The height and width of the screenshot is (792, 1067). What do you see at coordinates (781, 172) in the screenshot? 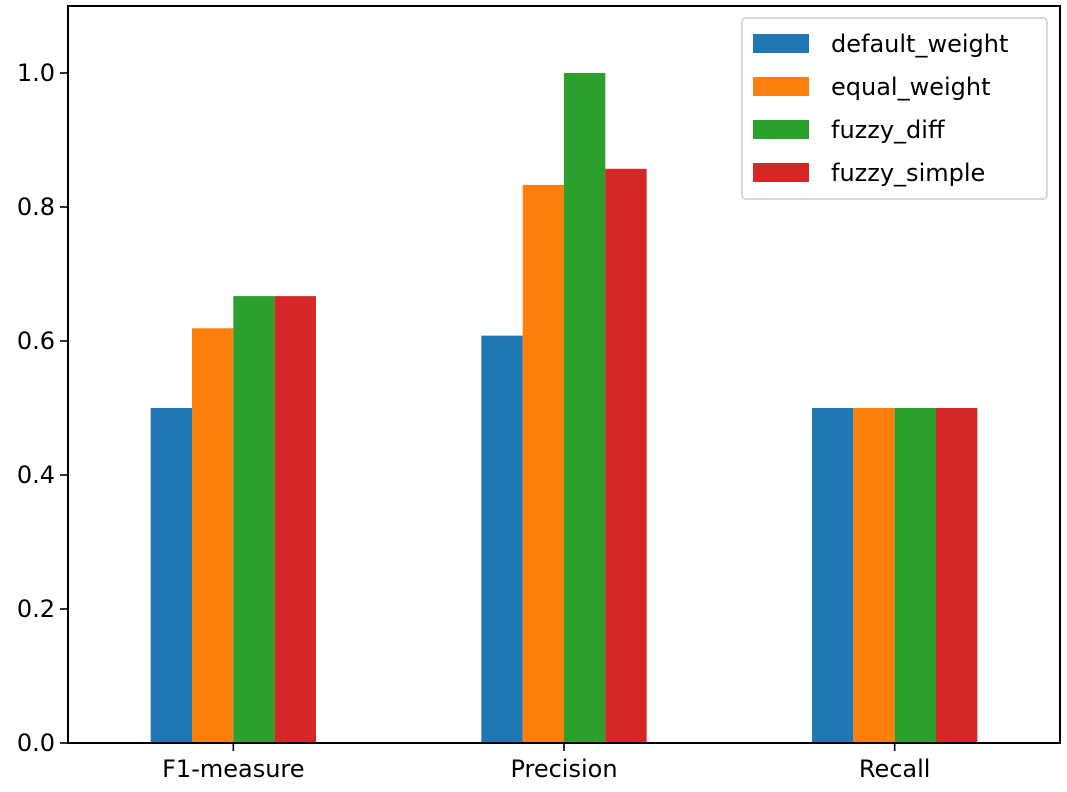
I see `legend-swatch-fuzzy_simple` at bounding box center [781, 172].